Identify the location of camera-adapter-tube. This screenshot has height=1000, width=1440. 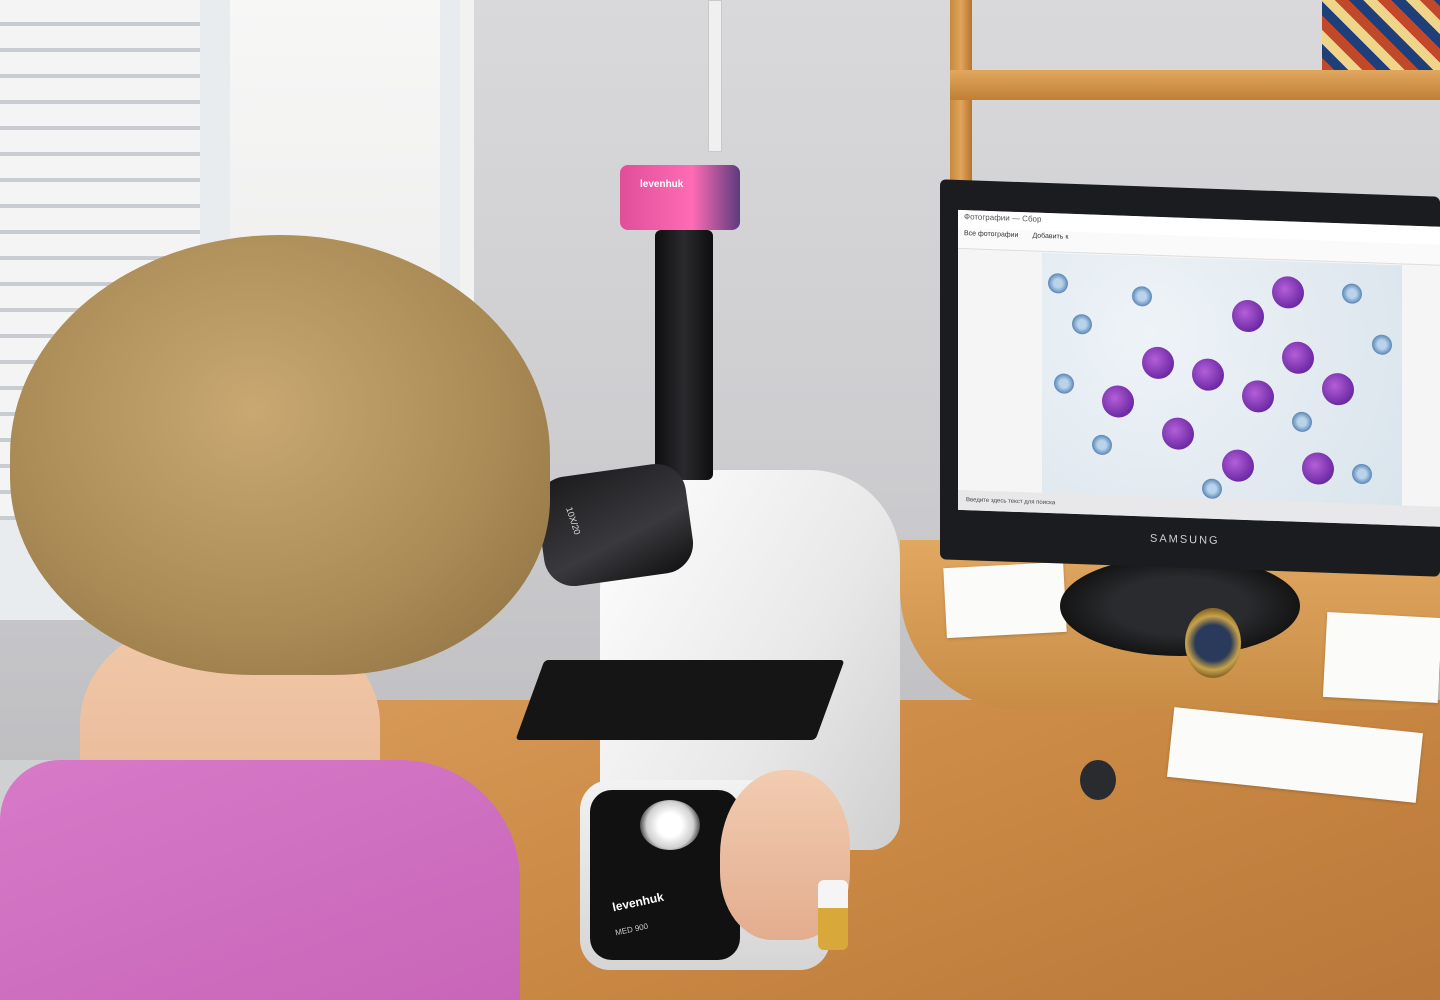
(684, 355).